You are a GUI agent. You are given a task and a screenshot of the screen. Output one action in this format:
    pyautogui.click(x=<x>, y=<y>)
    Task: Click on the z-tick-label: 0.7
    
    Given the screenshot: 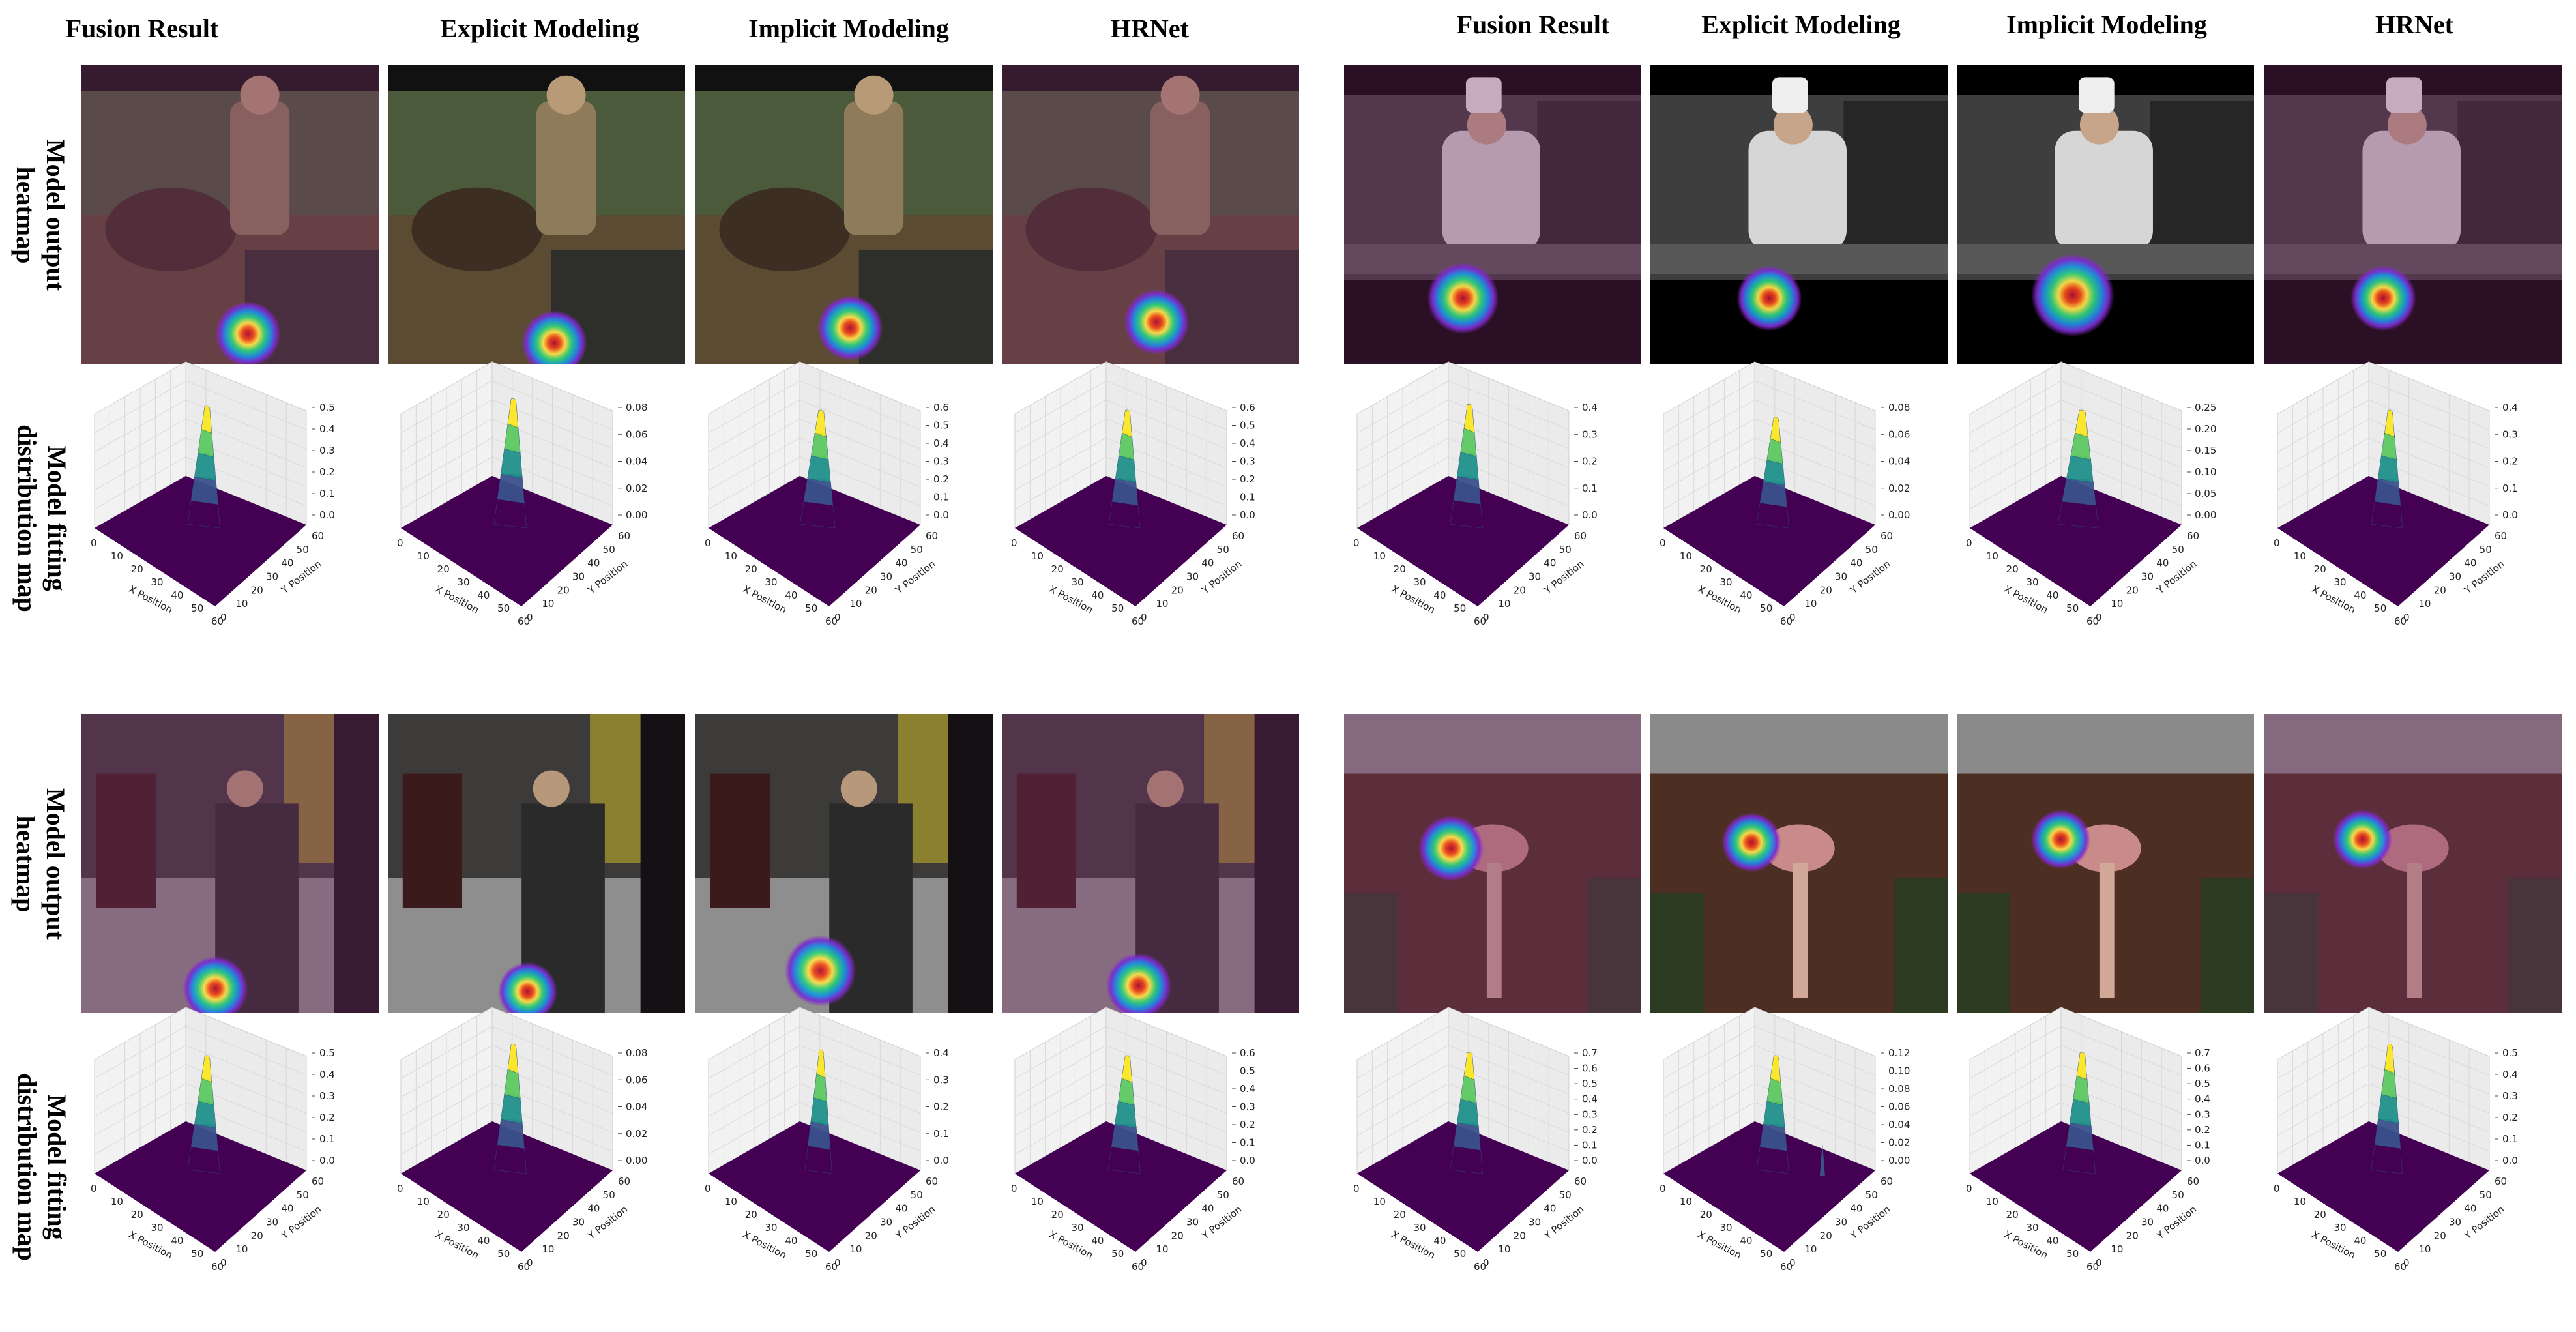 What is the action you would take?
    pyautogui.click(x=1590, y=1053)
    